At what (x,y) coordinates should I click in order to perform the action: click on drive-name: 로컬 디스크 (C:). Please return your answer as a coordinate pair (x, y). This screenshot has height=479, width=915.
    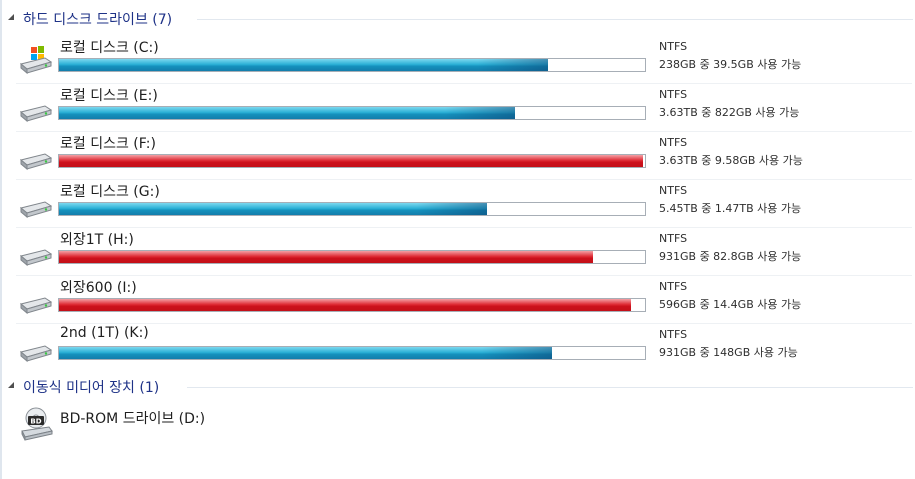
    Looking at the image, I should click on (109, 48).